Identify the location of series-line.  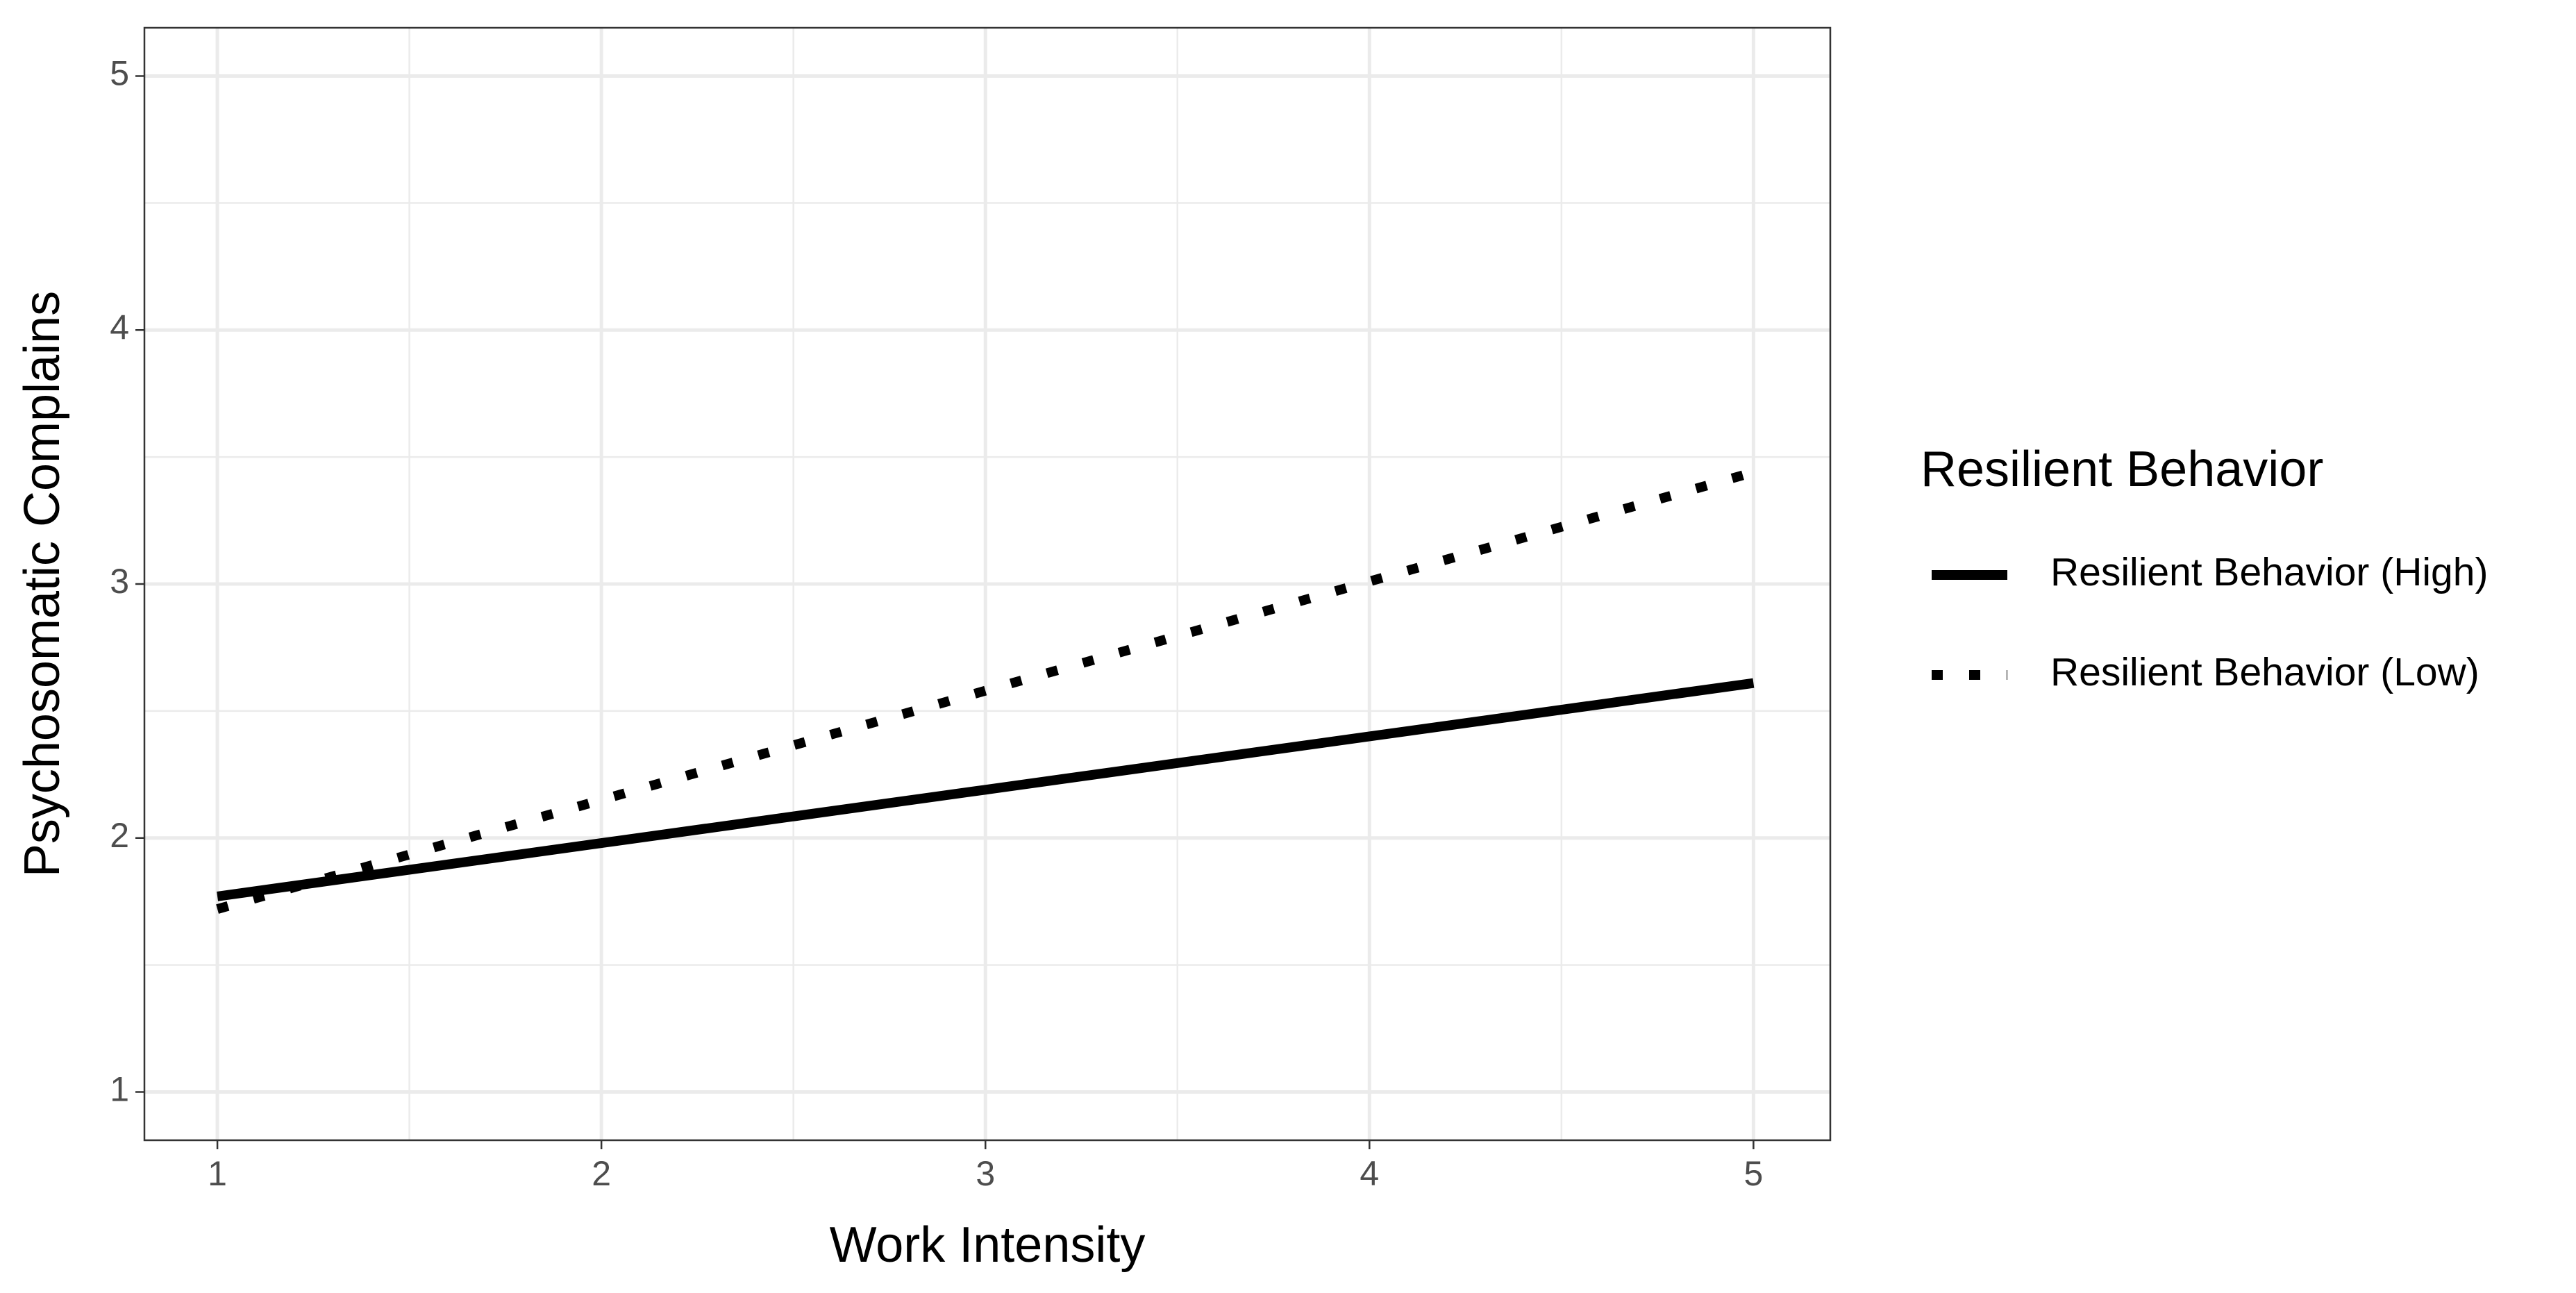
(986, 789).